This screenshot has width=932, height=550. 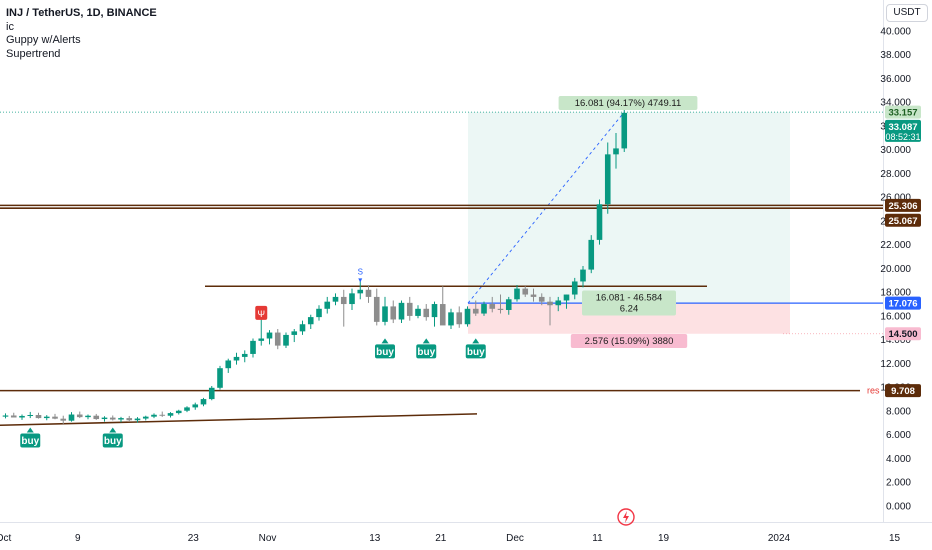 I want to click on y-tick-label: 4.000, so click(x=898, y=459).